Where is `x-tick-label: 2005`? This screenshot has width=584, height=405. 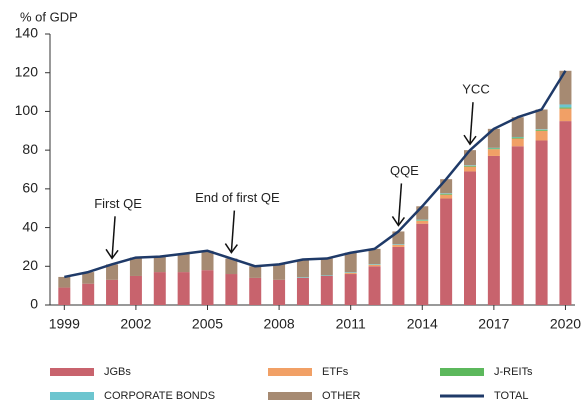
x-tick-label: 2005 is located at coordinates (207, 324).